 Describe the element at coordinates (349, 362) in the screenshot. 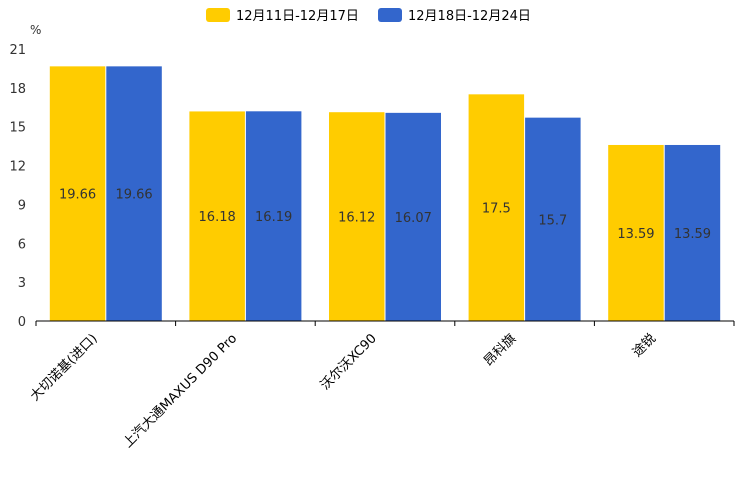

I see `x-tick-label: 沃尔沃XC90` at that location.